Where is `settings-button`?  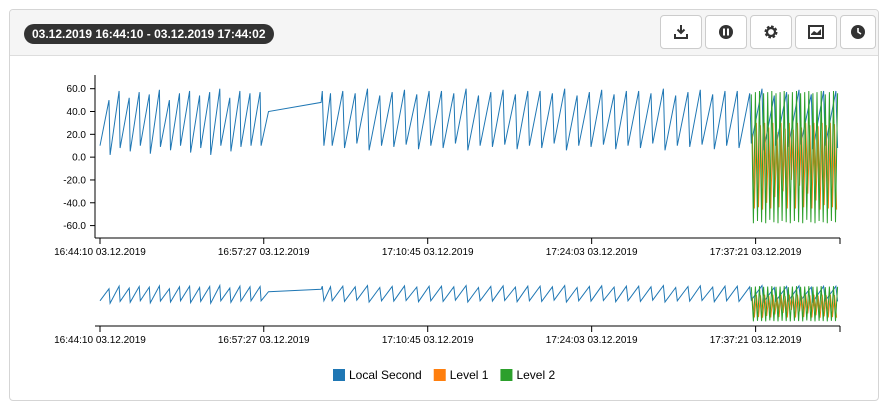
settings-button is located at coordinates (771, 32).